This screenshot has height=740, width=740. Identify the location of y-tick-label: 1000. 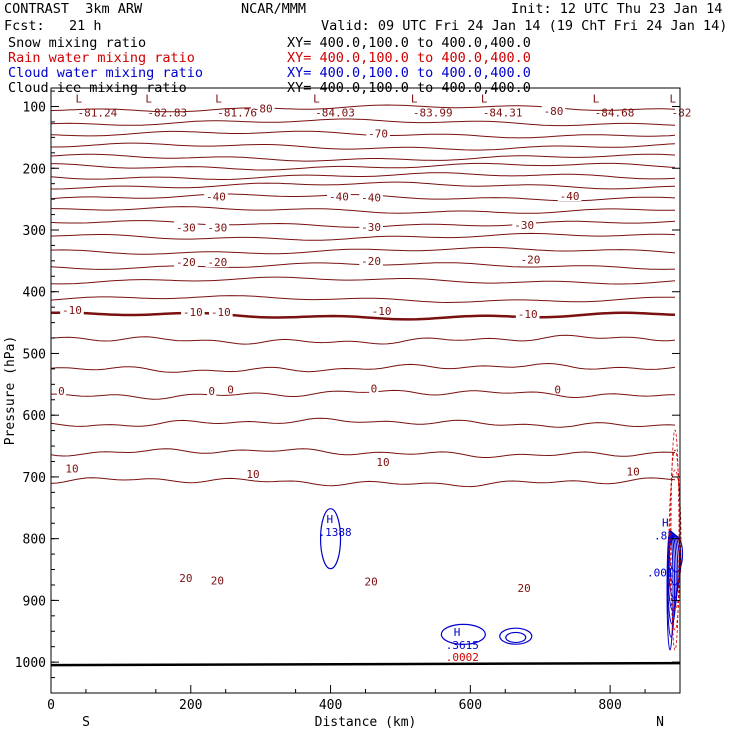
(30, 663).